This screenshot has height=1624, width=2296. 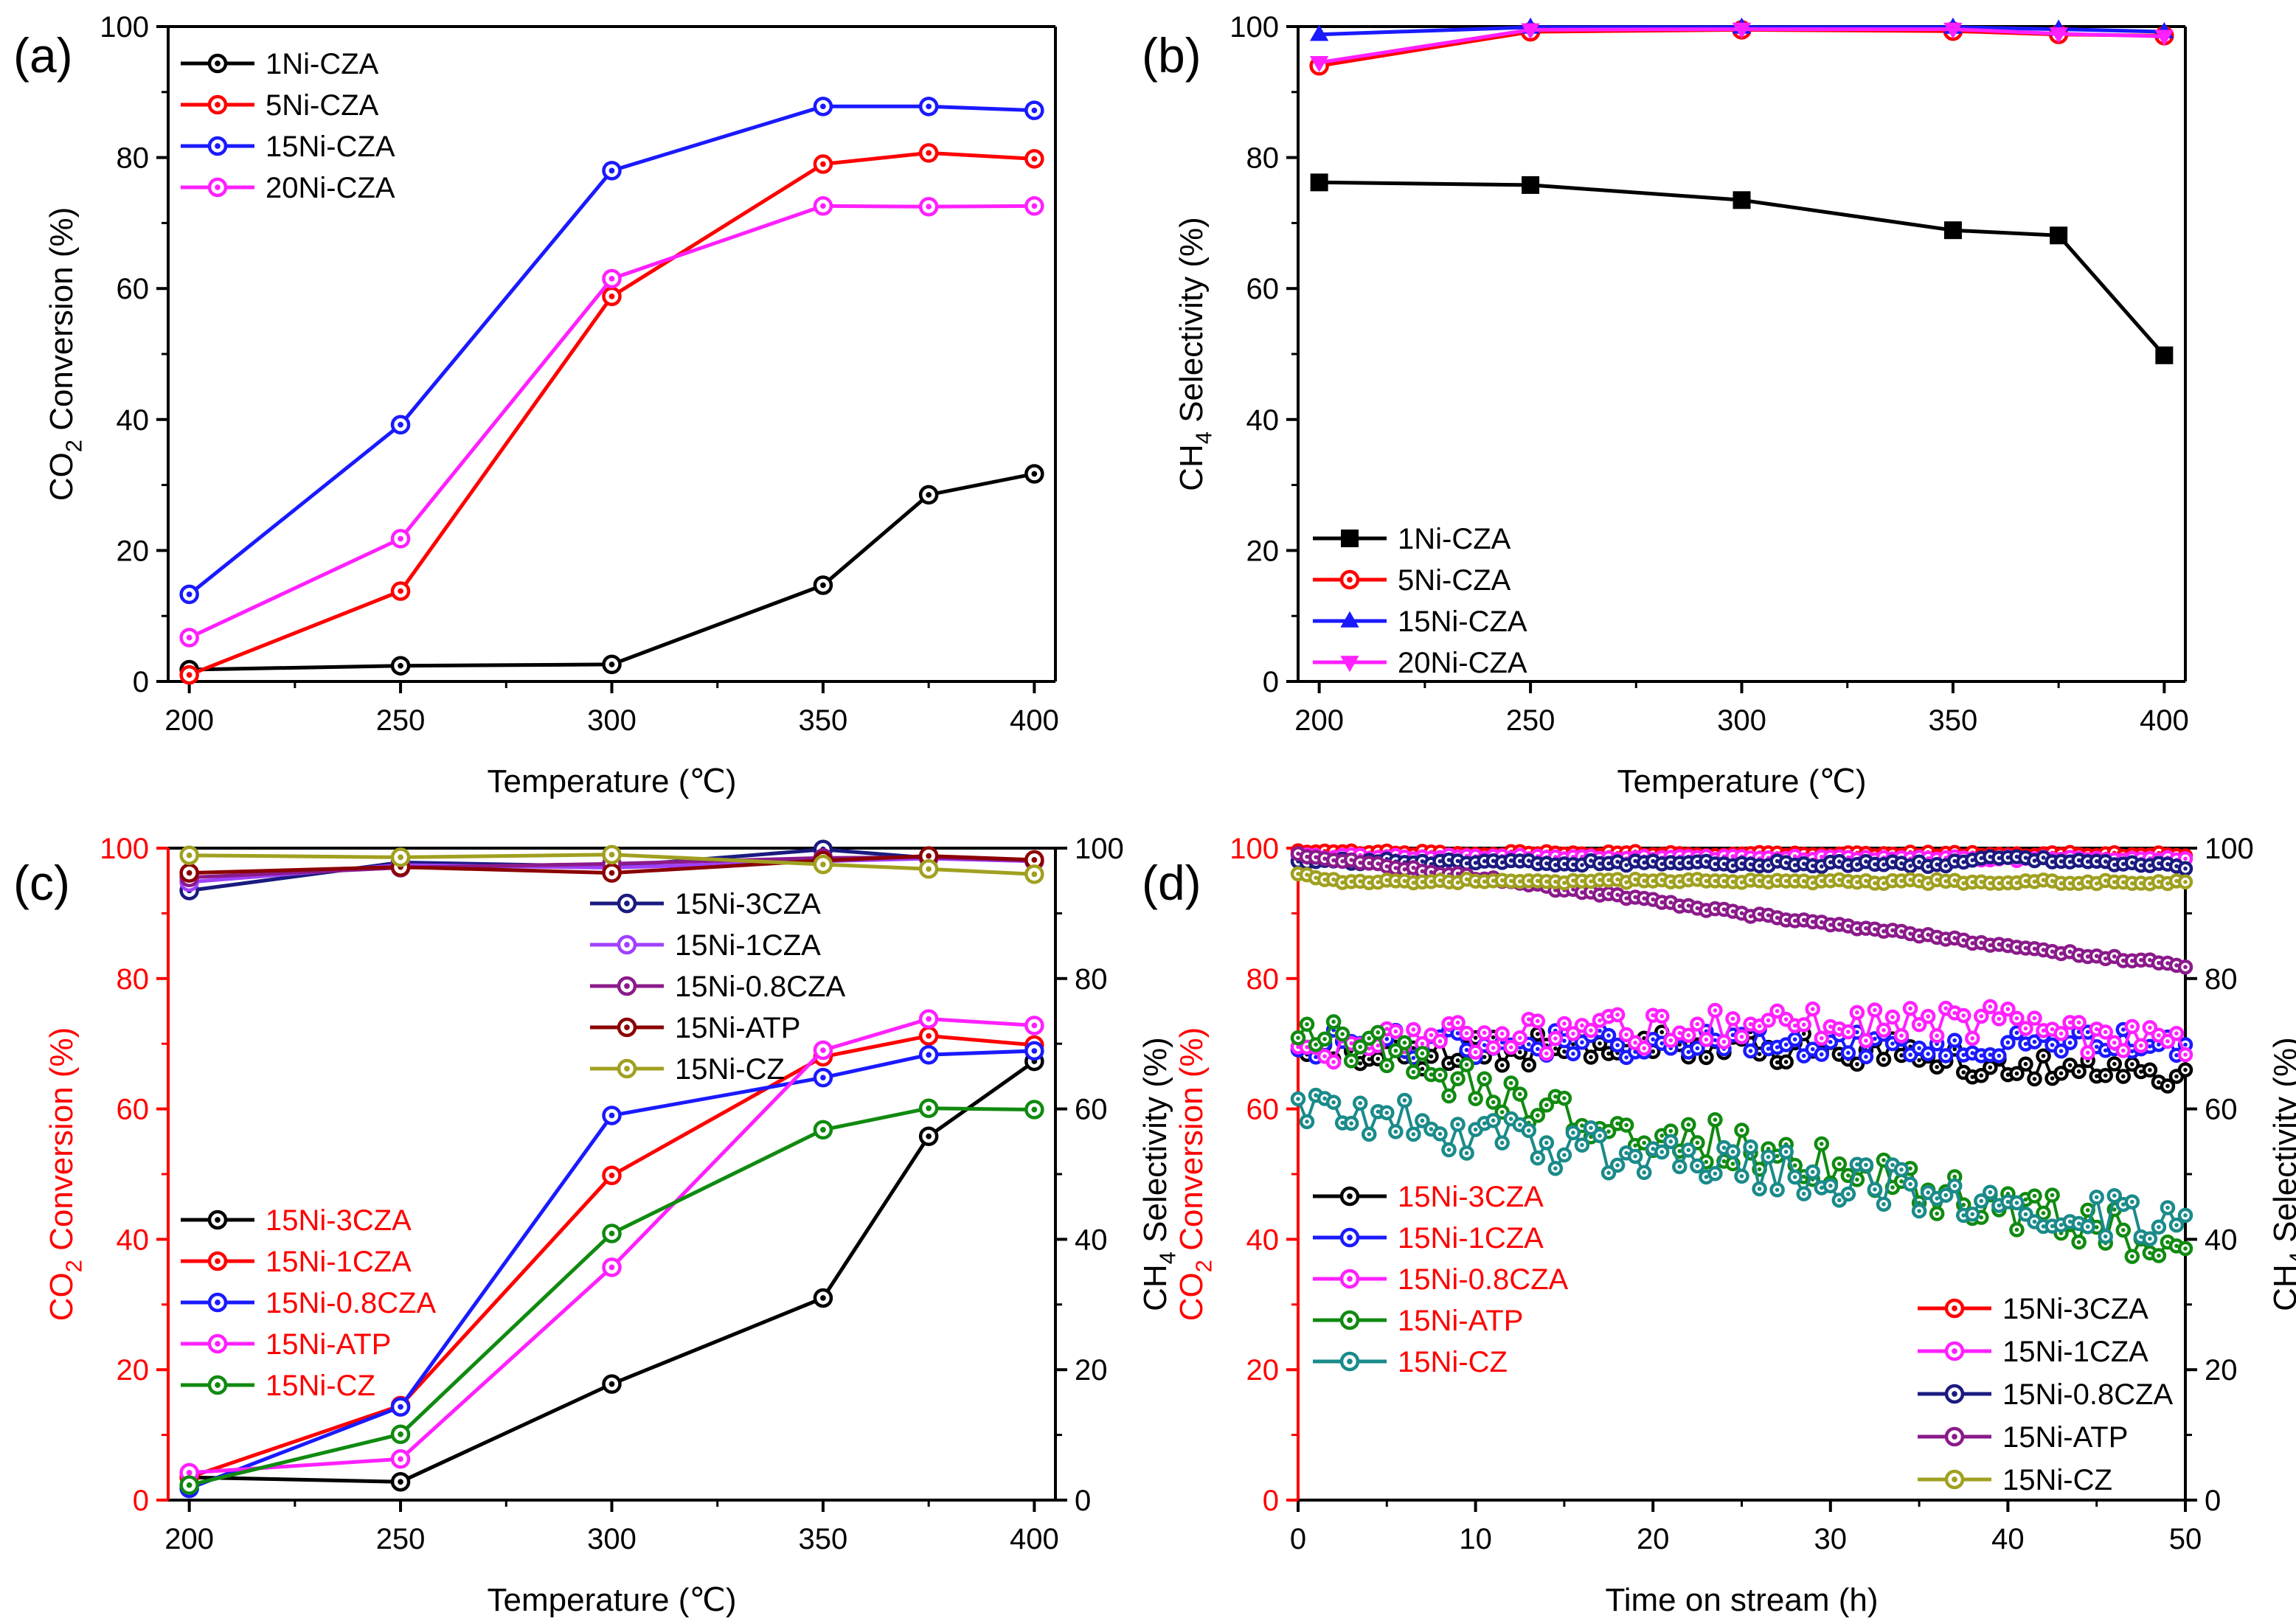 I want to click on legend-label: 15Ni-ATP, so click(x=1460, y=1321).